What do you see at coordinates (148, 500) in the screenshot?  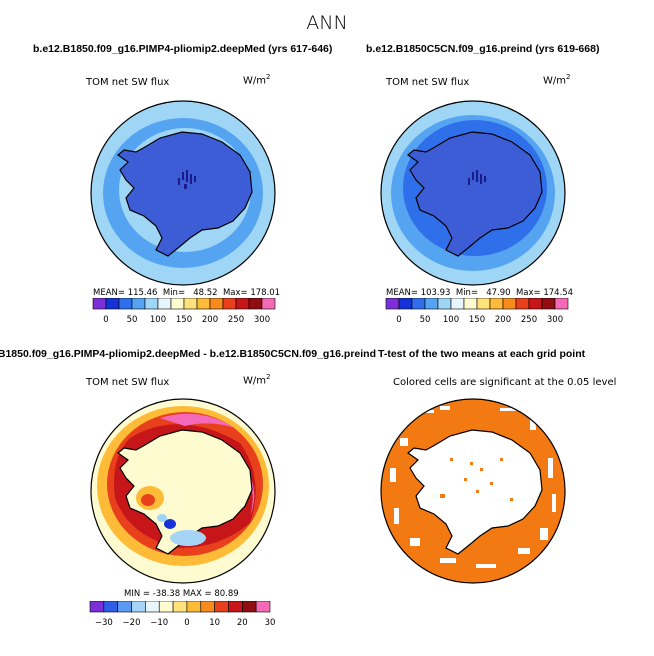 I see `panel3-land-red` at bounding box center [148, 500].